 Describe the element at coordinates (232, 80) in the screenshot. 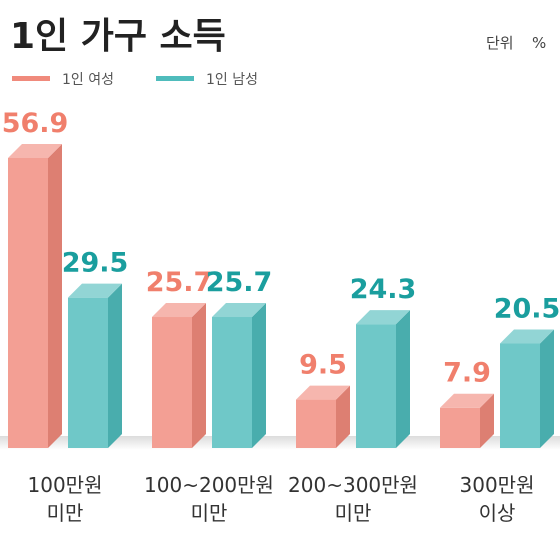

I see `legend-label-2: 1인 남성` at that location.